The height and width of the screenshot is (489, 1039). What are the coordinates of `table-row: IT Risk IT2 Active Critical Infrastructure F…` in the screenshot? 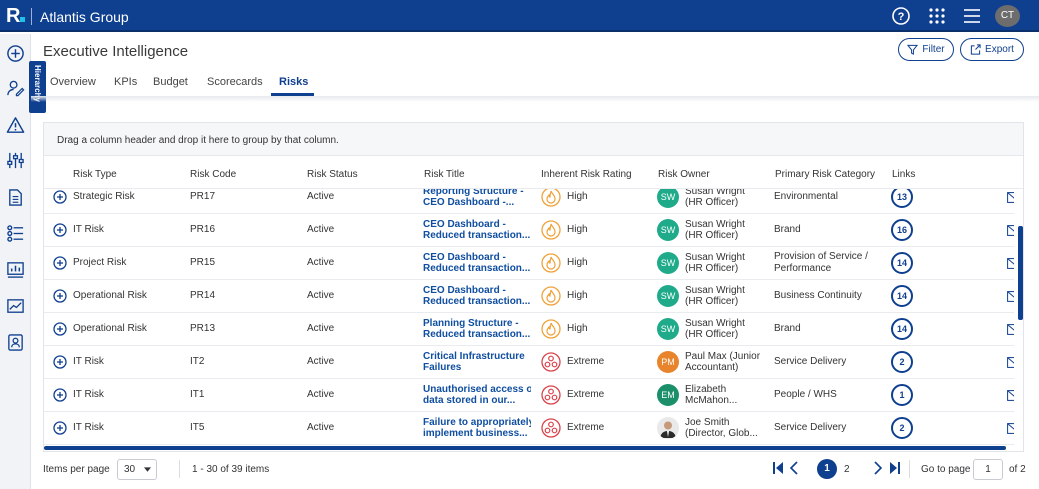 It's located at (529, 362).